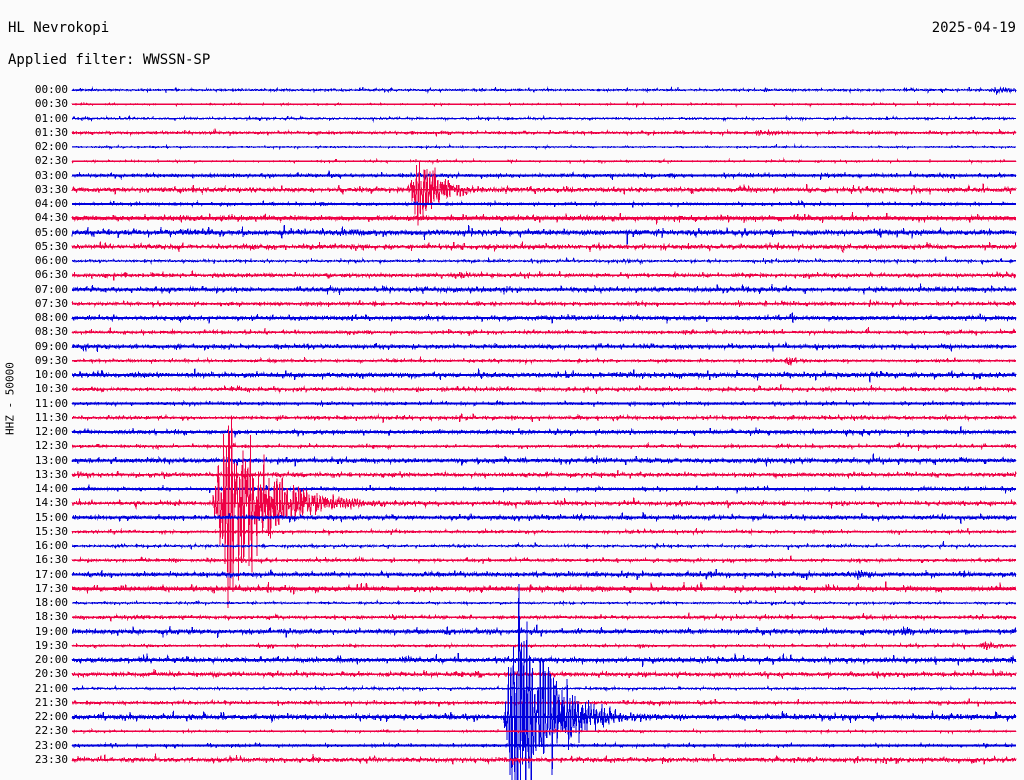 The height and width of the screenshot is (780, 1024). I want to click on y-axis-label-text: HHZ - 50000, so click(10, 398).